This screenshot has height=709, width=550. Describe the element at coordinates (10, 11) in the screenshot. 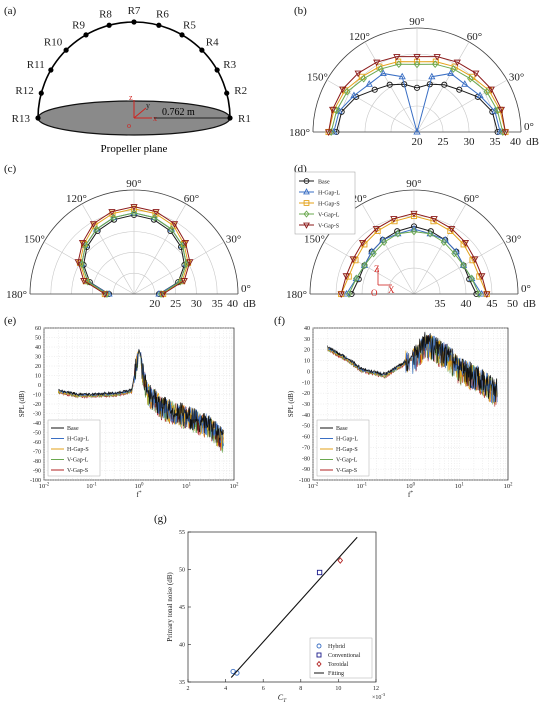

I see `panel-label-a: (a)` at that location.